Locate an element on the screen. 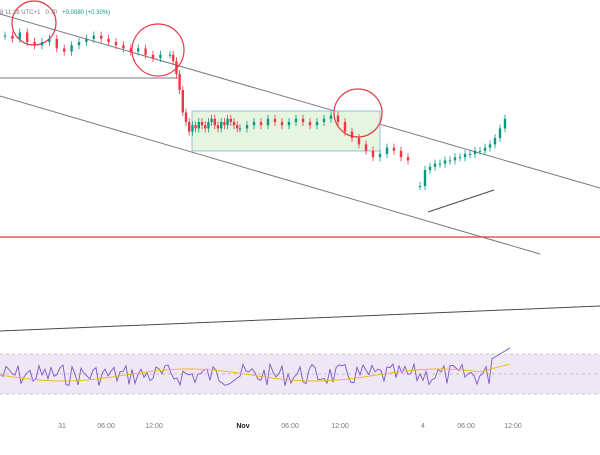  x-tick-label: 4 is located at coordinates (423, 426).